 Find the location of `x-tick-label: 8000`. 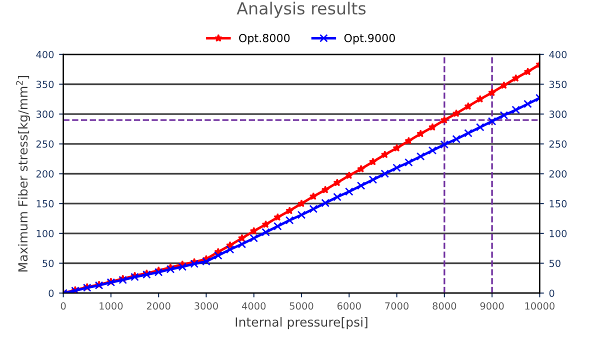

x-tick-label: 8000 is located at coordinates (444, 306).